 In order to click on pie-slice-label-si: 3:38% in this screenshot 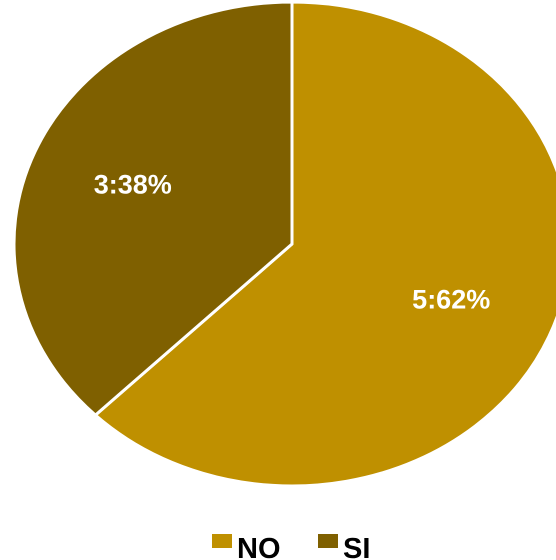, I will do `click(133, 185)`.